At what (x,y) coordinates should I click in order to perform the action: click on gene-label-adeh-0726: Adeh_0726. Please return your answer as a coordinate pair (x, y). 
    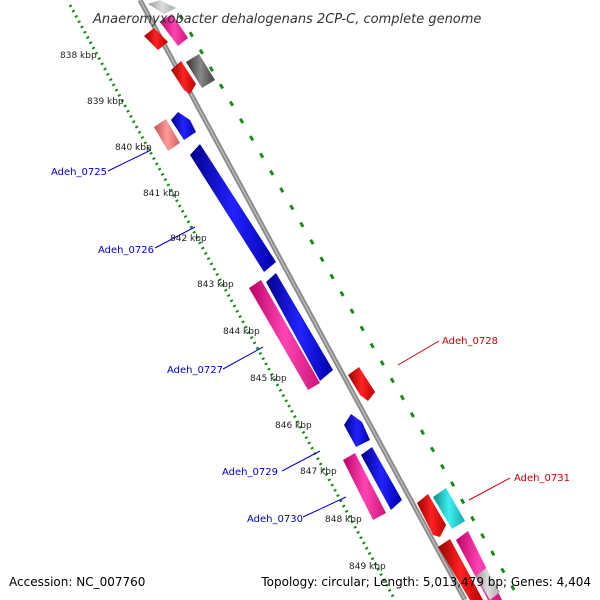
    Looking at the image, I should click on (126, 250).